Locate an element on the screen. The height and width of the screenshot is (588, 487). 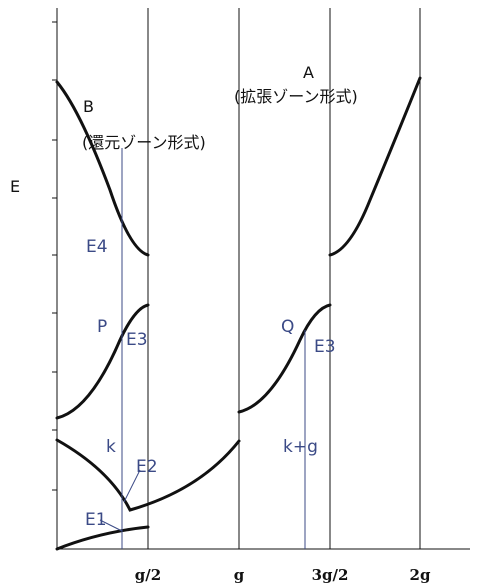
x-label: g/2 is located at coordinates (148, 575).